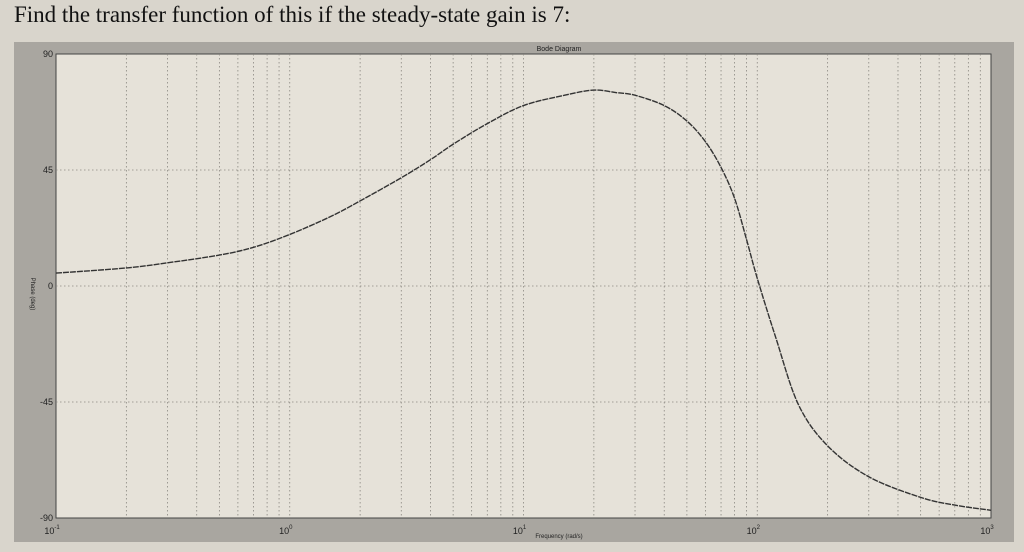 Image resolution: width=1024 pixels, height=552 pixels. What do you see at coordinates (48, 170) in the screenshot?
I see `y-tick-label: 45` at bounding box center [48, 170].